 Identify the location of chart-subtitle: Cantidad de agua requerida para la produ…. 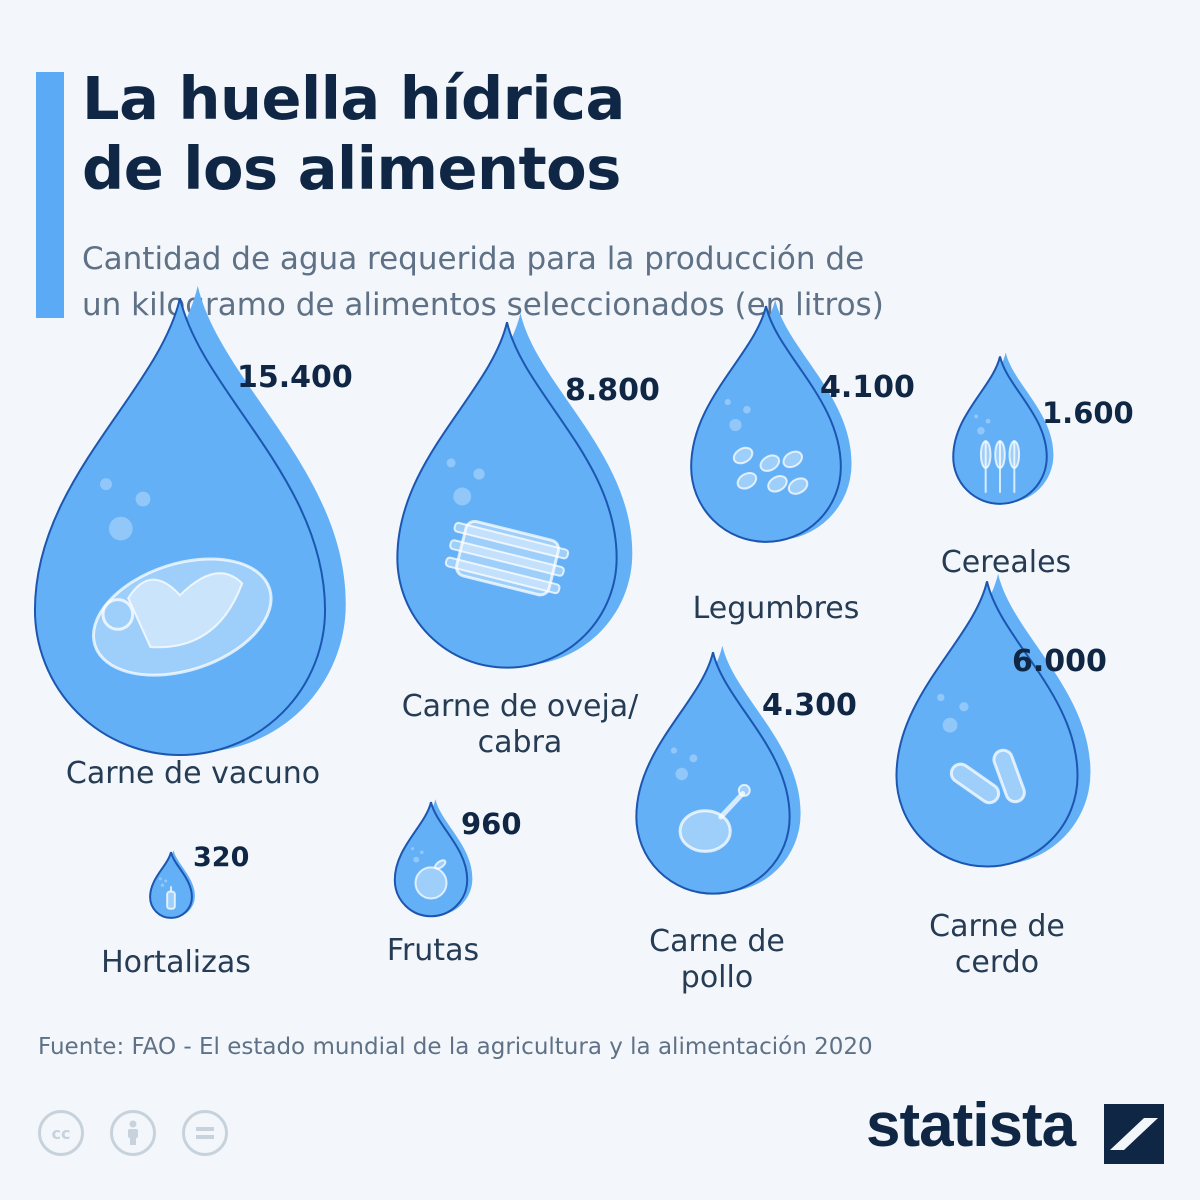
(483, 282).